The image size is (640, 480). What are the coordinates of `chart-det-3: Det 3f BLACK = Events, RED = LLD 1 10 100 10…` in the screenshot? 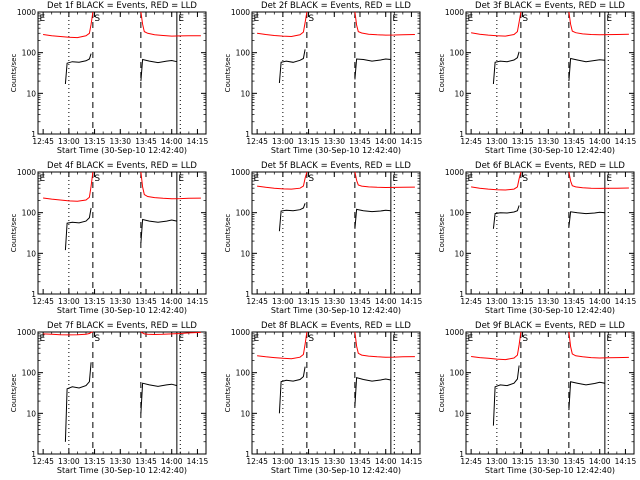 It's located at (537, 78).